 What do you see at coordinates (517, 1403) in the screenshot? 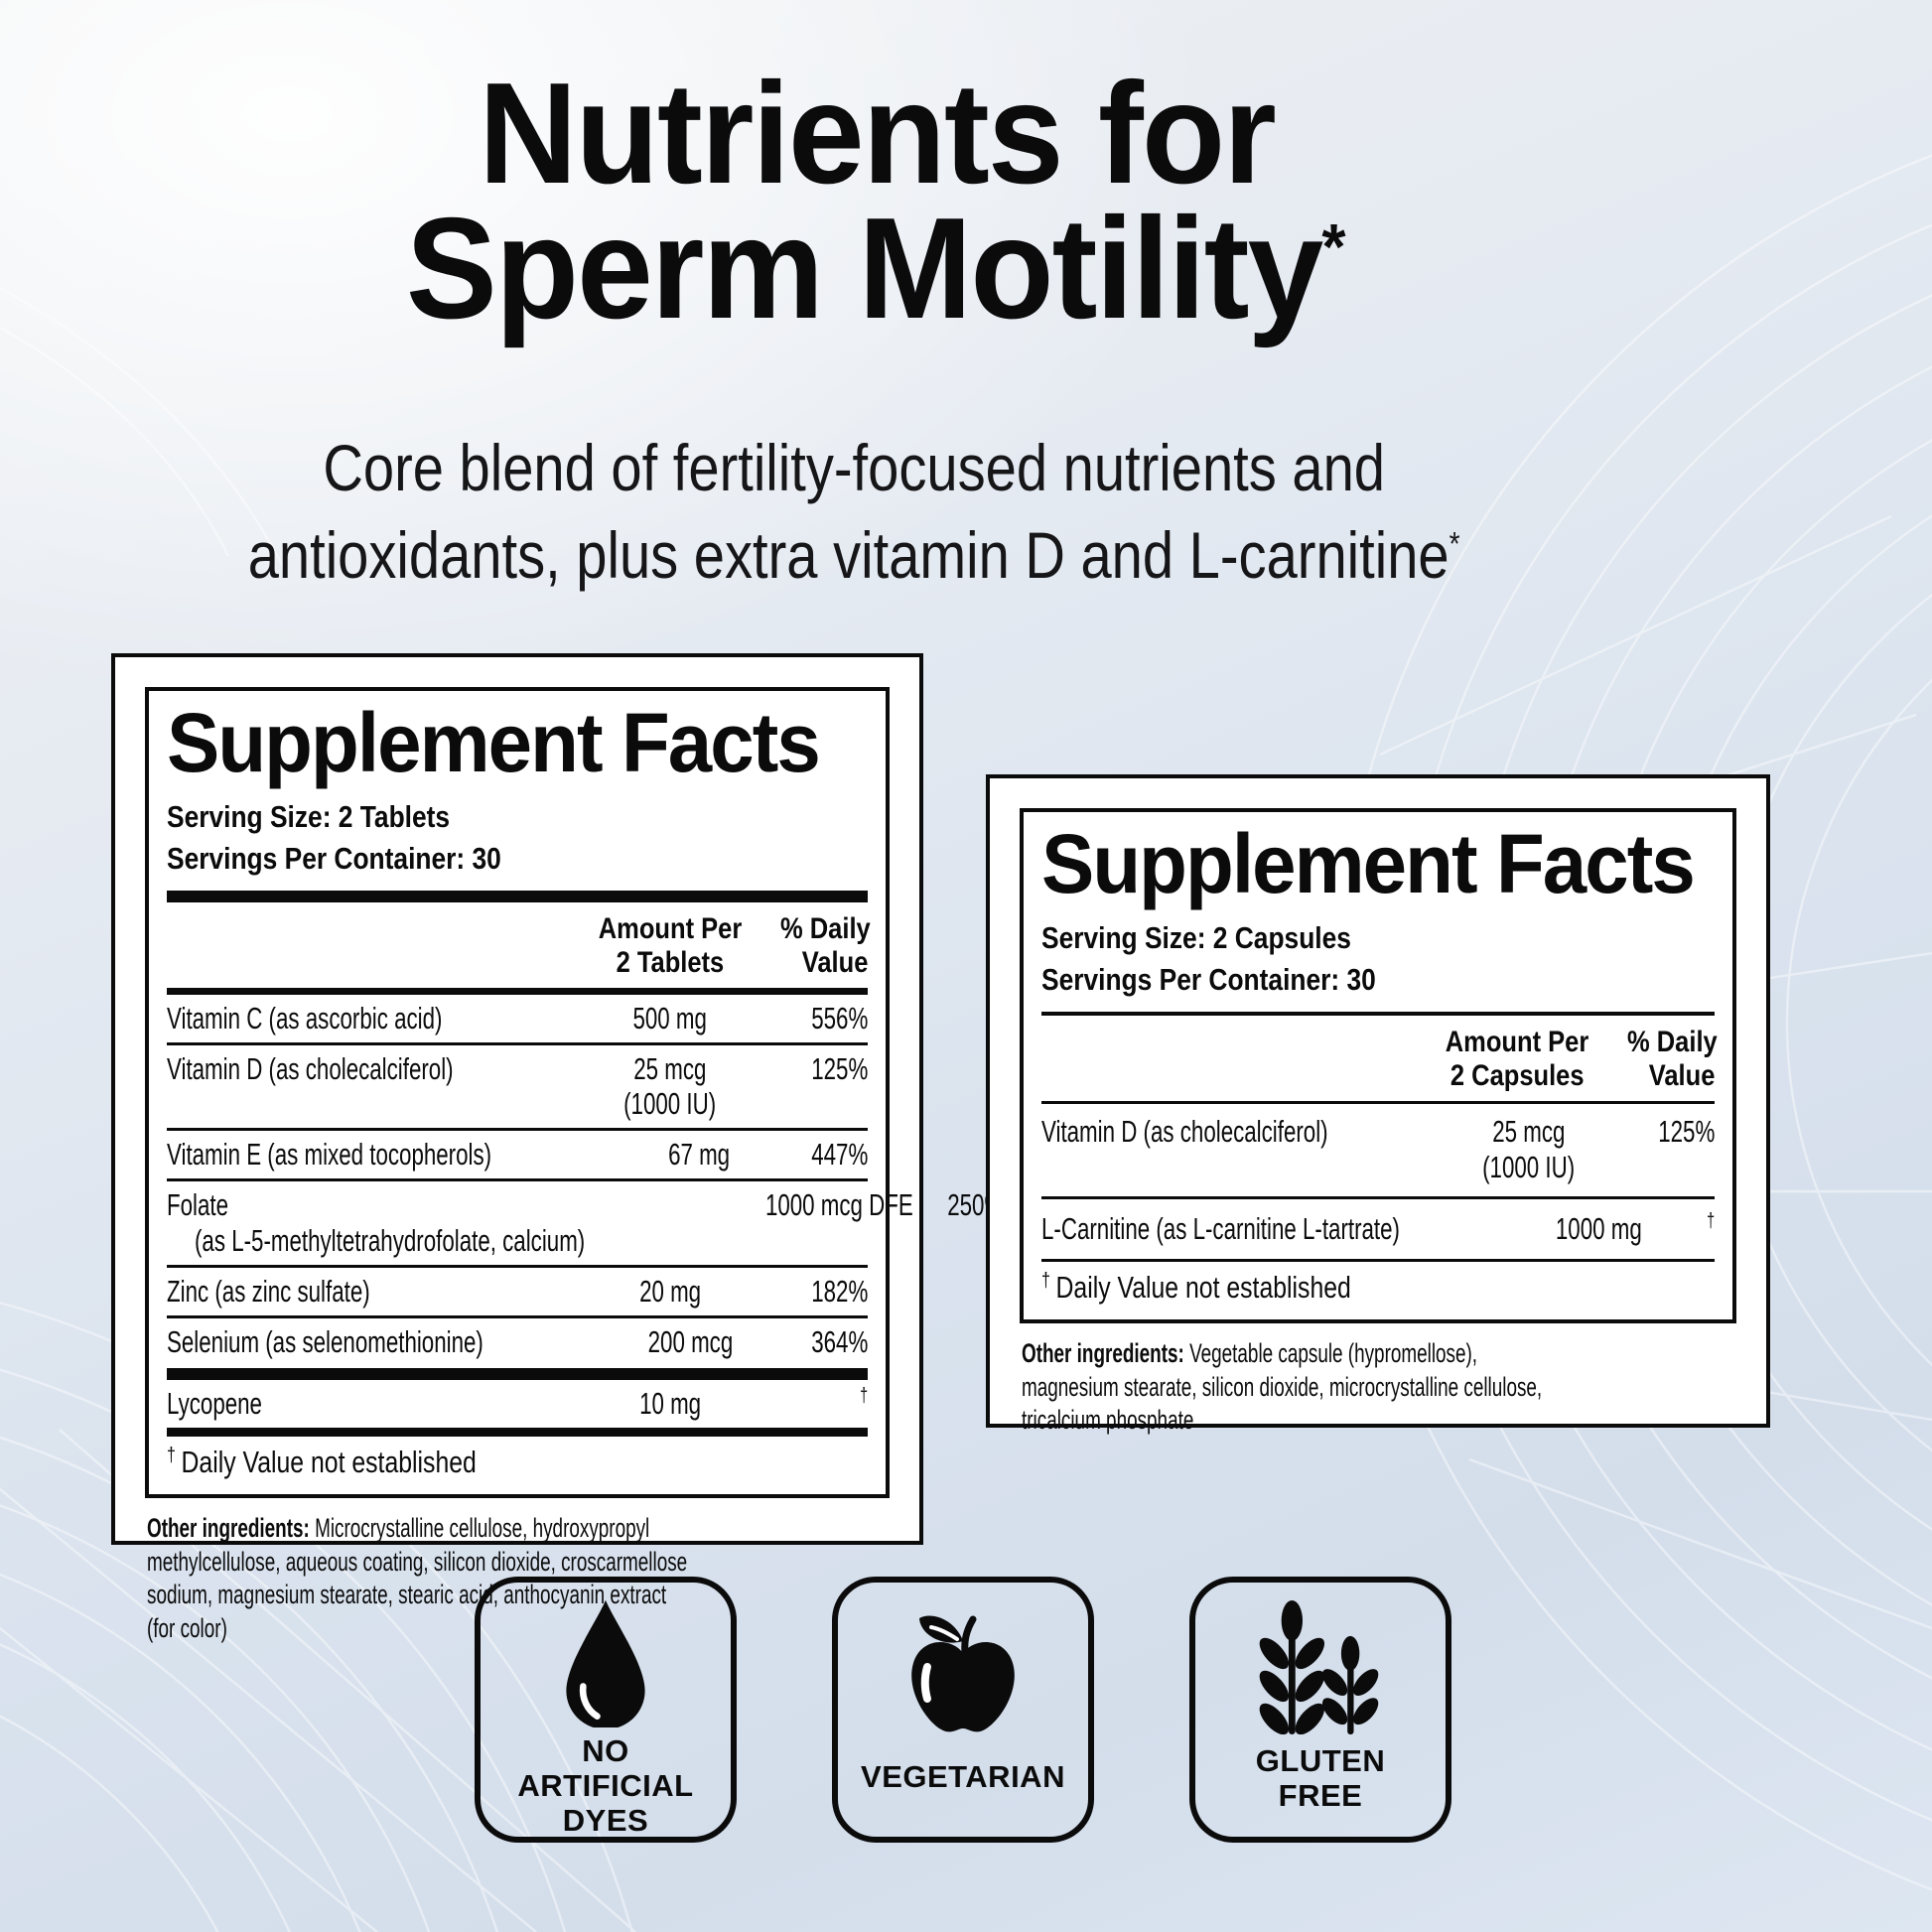
I see `facts-row-lycopene: Lycopene 10 mg †` at bounding box center [517, 1403].